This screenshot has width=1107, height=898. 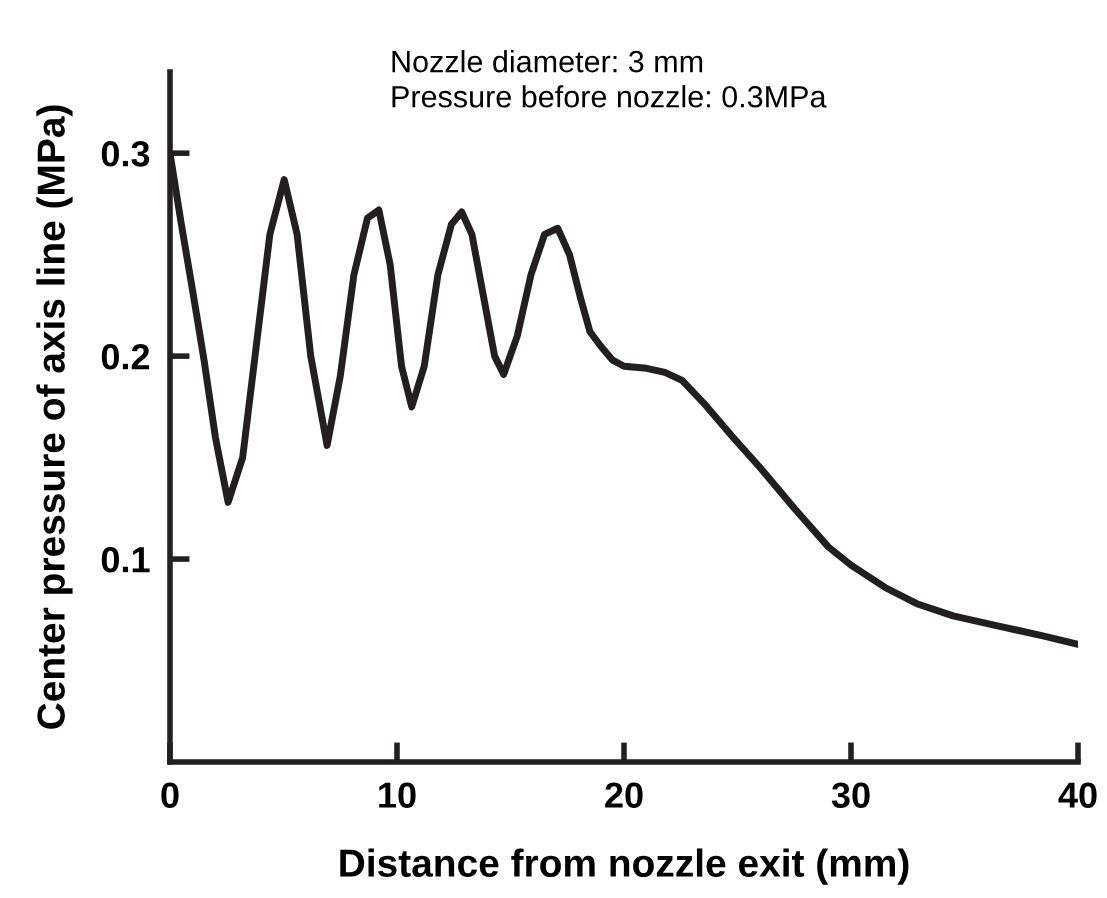 I want to click on x-tick-label: 10, so click(x=397, y=795).